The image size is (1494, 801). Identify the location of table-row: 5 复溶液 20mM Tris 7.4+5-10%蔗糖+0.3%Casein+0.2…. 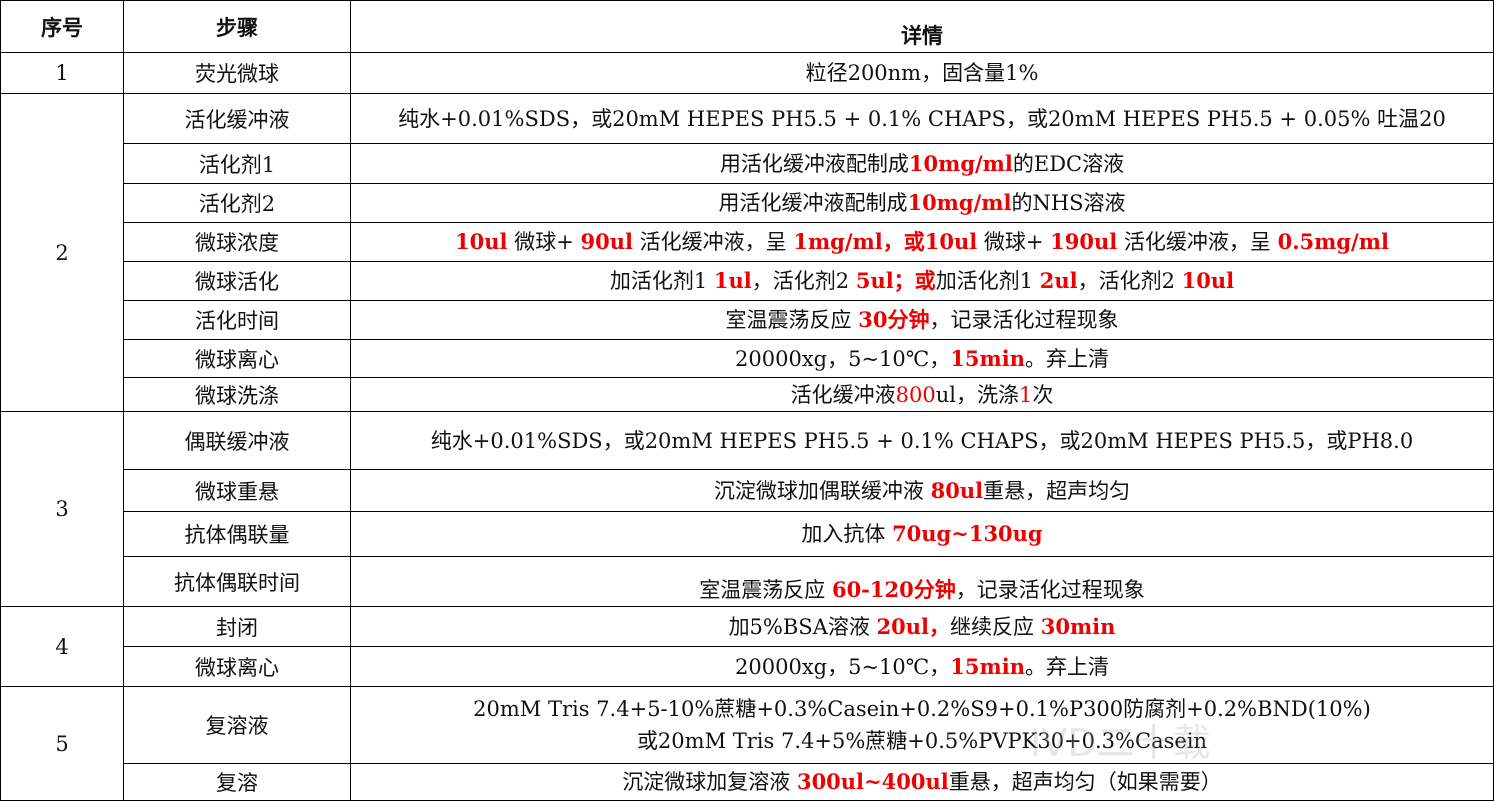
(747, 743).